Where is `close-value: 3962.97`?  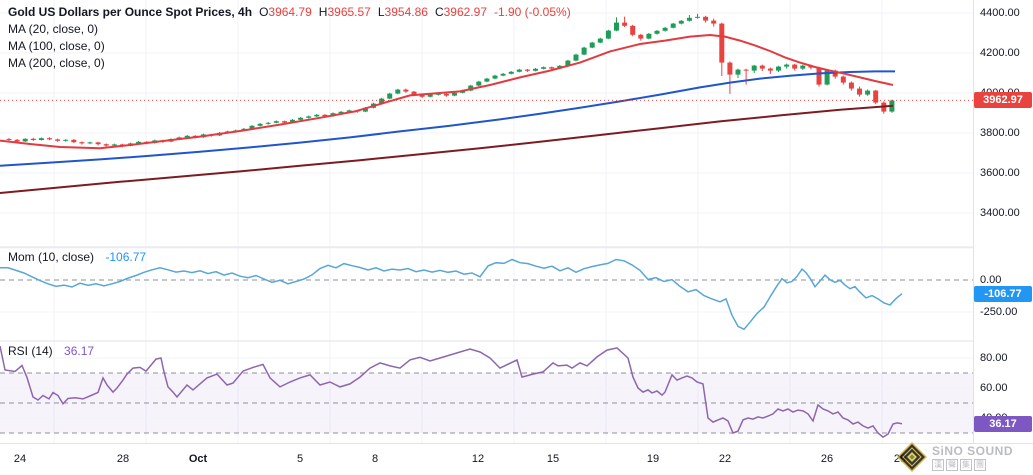 close-value: 3962.97 is located at coordinates (465, 12).